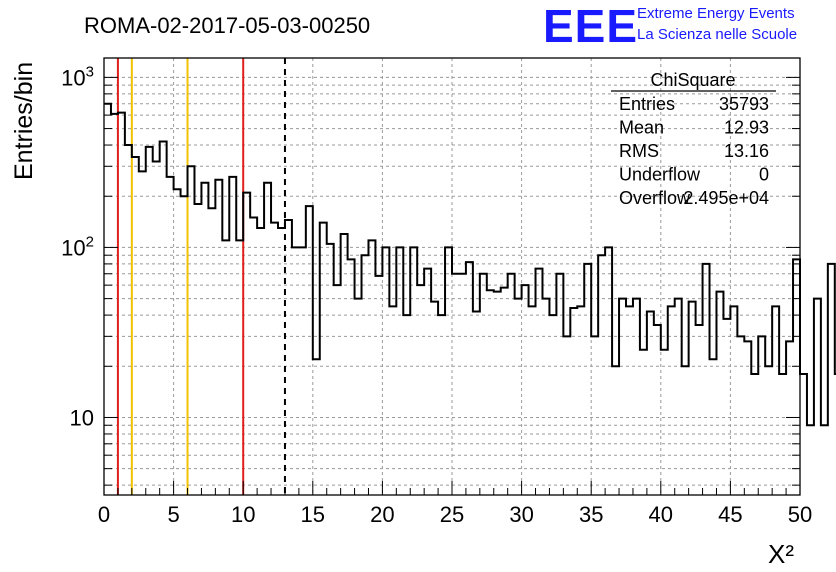  What do you see at coordinates (24, 121) in the screenshot?
I see `y-axis-title: Entries/bin` at bounding box center [24, 121].